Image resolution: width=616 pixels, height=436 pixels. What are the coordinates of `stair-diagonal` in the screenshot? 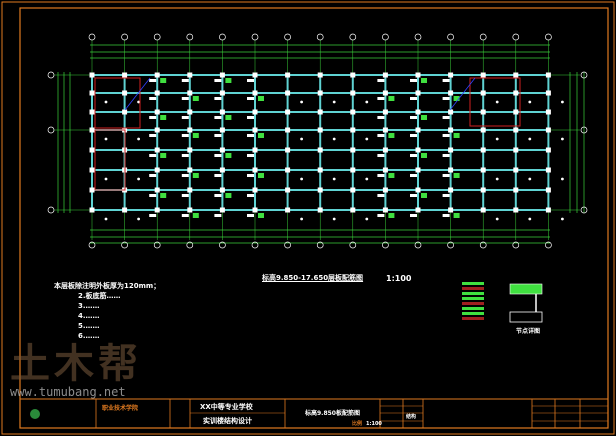 It's located at (137, 94).